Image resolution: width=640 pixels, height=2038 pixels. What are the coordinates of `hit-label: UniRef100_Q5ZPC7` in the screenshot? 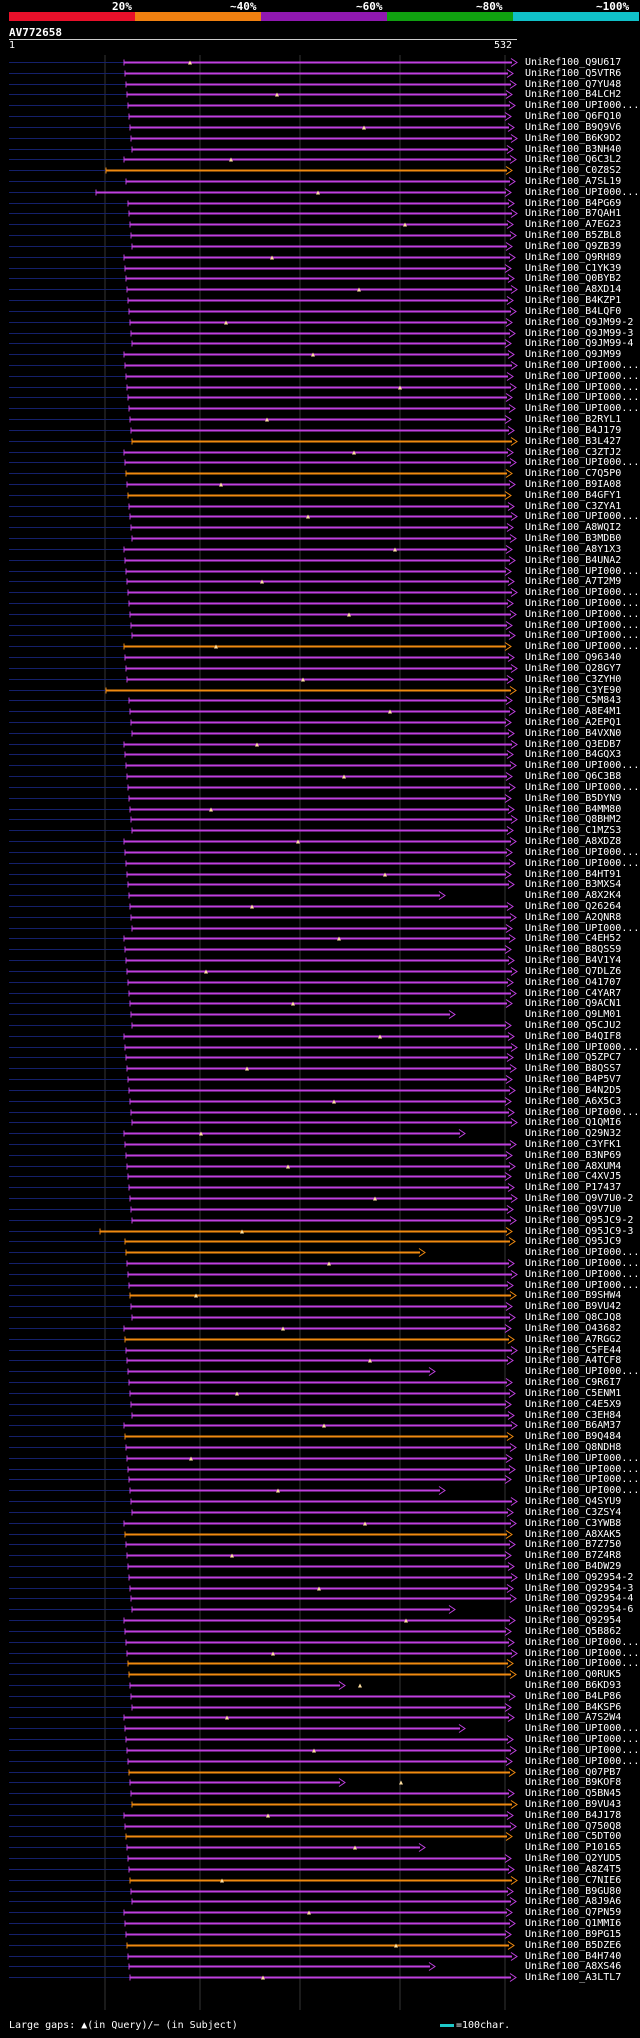 It's located at (573, 1057).